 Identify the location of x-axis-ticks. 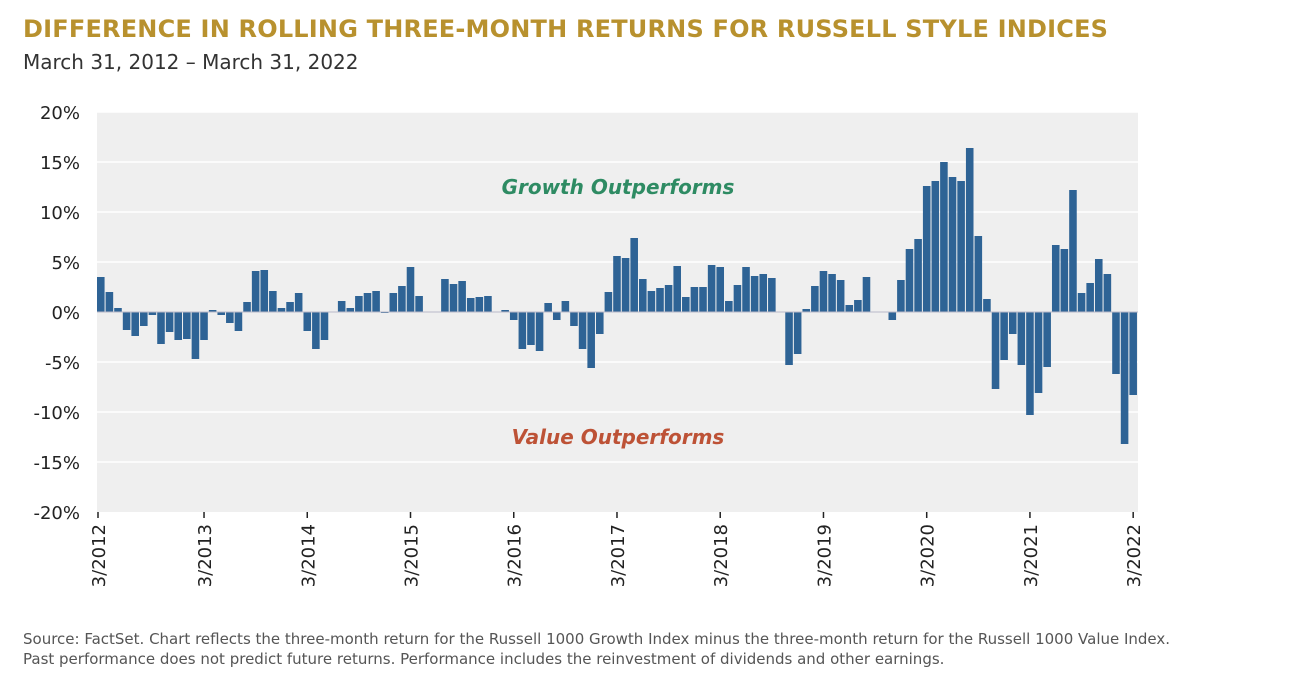
(615, 515).